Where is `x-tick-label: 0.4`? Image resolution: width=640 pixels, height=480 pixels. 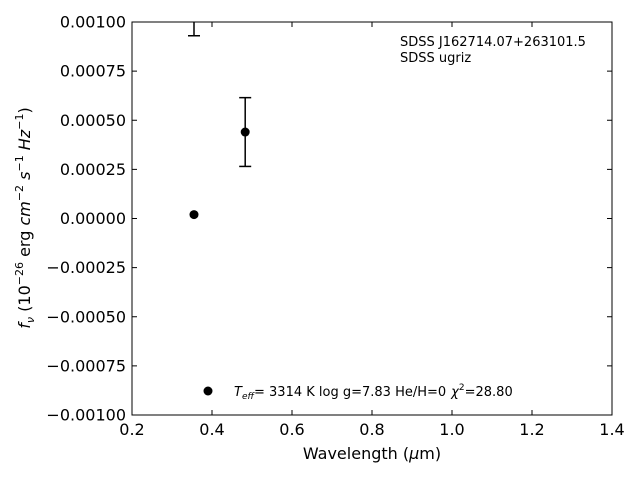
x-tick-label: 0.4 is located at coordinates (211, 429).